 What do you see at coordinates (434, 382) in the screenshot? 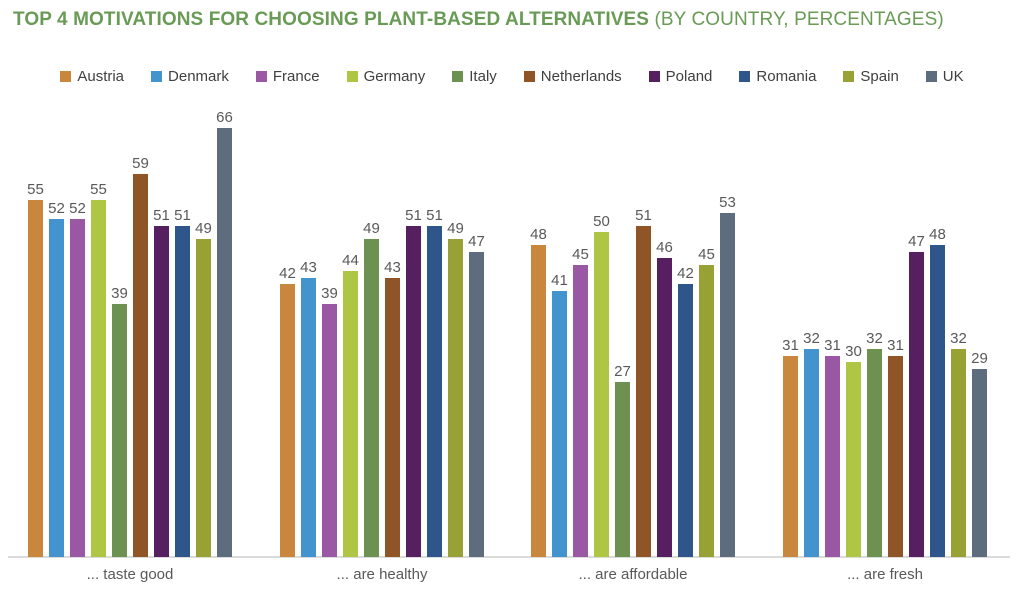
I see `bar-romania-are-healthy: 51` at bounding box center [434, 382].